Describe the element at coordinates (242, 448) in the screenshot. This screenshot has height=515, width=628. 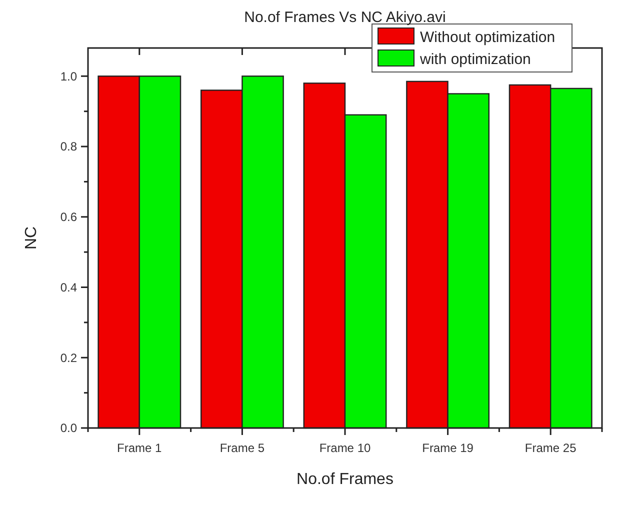
I see `x-tick-label: Frame 5` at that location.